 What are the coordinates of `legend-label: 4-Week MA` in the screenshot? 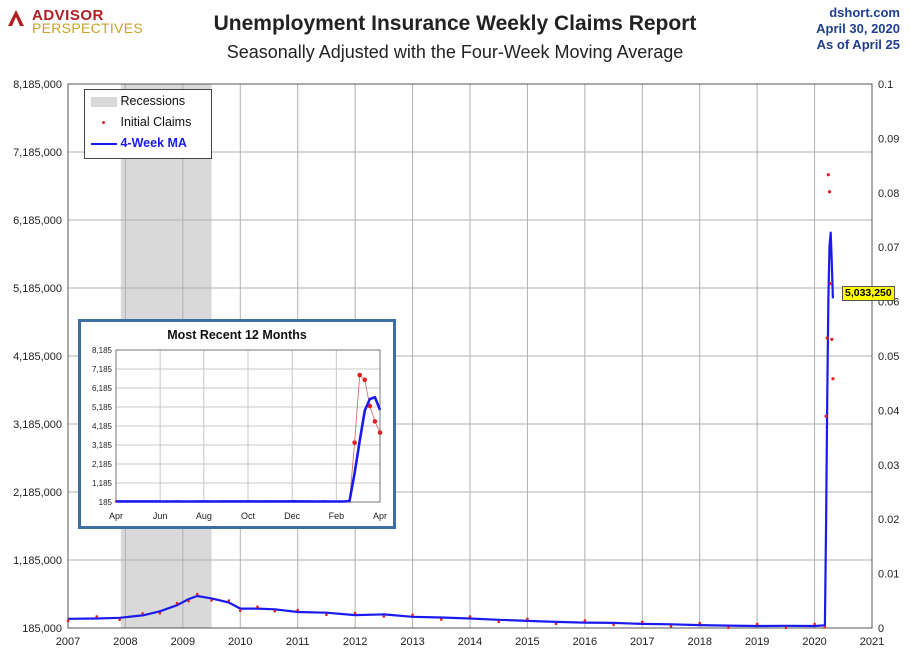 It's located at (153, 143).